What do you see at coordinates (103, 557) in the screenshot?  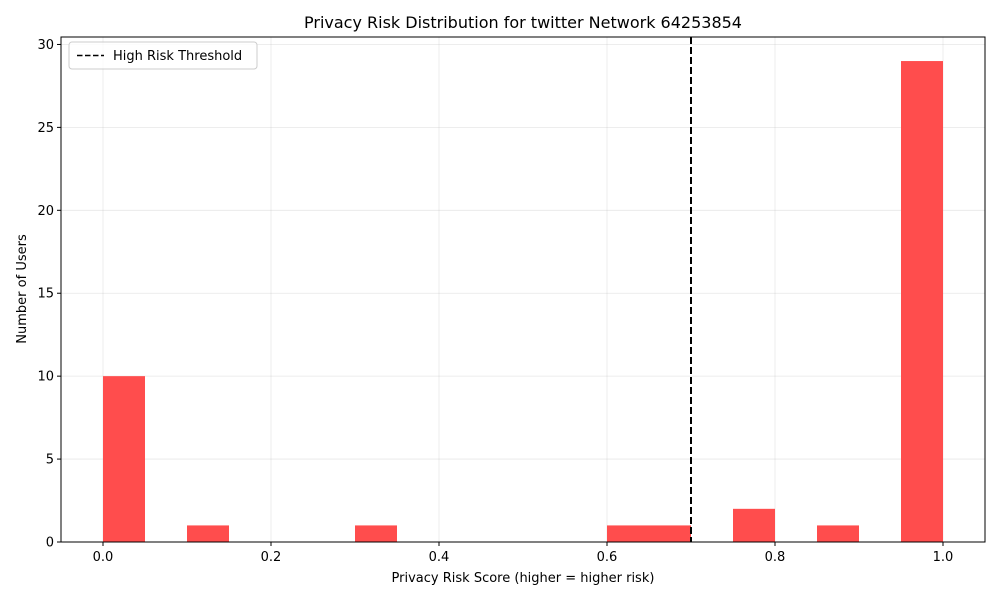 I see `x-tick-label: 0.0` at bounding box center [103, 557].